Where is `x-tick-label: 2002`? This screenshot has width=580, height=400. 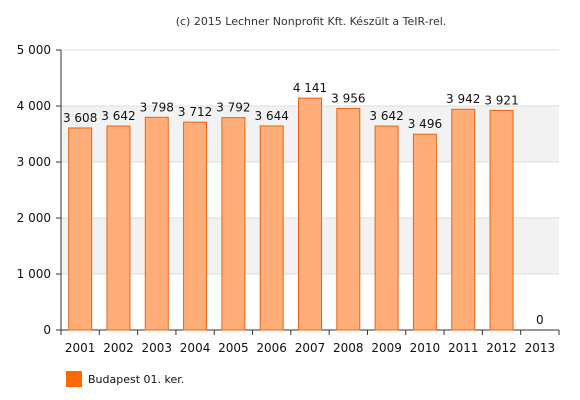 x-tick-label: 2002 is located at coordinates (118, 348).